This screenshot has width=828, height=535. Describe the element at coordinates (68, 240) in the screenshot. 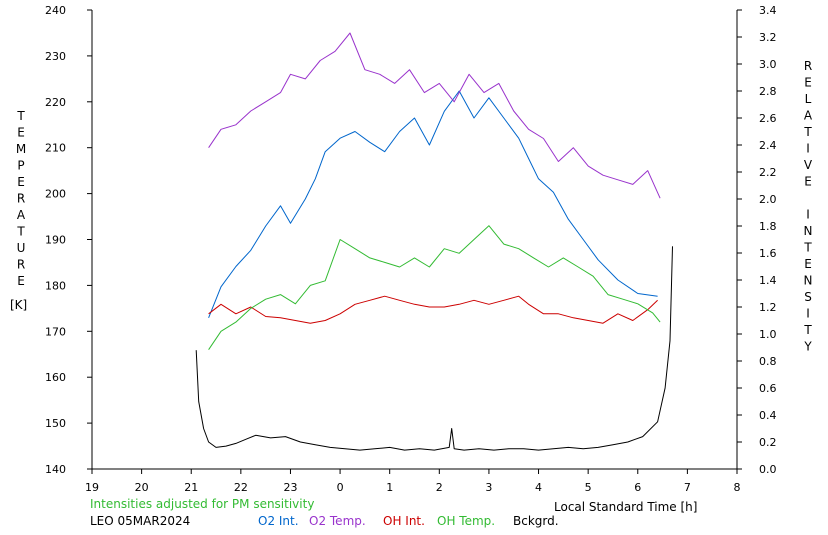

I see `left-axis-ticks: 140 150 160 170 180 190 200 210 220 230 240` at that location.